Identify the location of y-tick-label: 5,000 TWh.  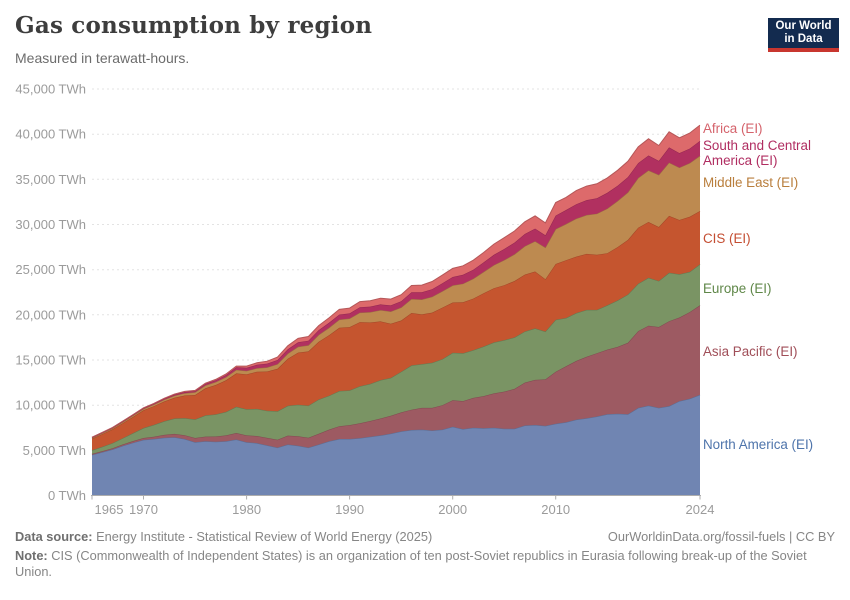
(54, 450).